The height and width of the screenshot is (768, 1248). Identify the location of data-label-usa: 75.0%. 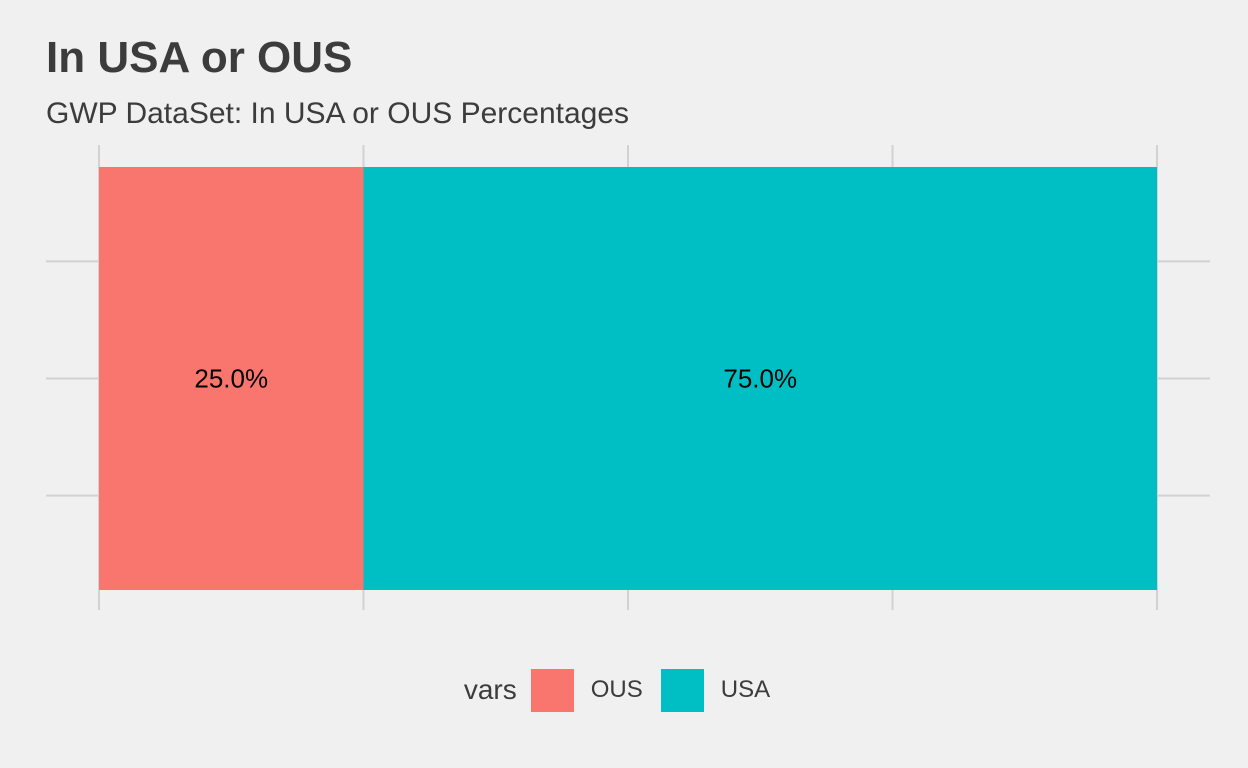
(760, 379).